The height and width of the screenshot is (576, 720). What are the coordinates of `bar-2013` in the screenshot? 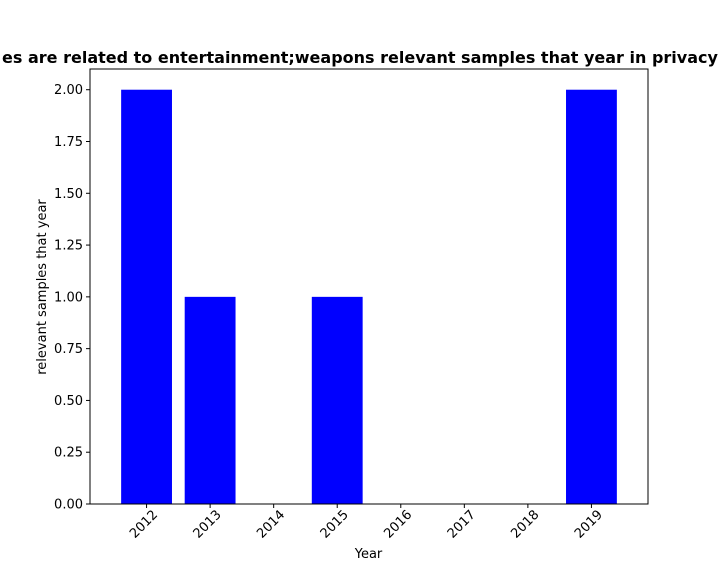 It's located at (210, 400).